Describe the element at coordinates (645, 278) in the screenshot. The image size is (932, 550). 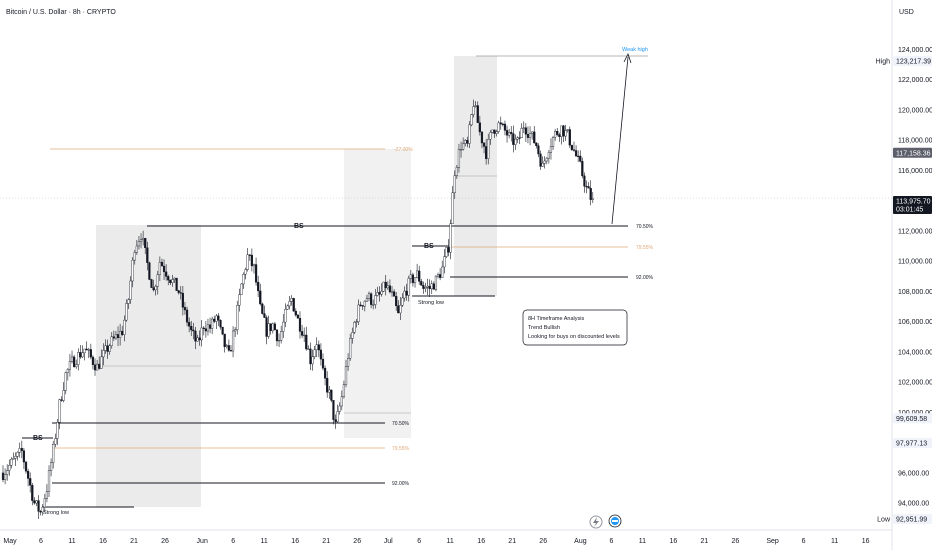
I see `level-label-92-main: 92.00%` at that location.